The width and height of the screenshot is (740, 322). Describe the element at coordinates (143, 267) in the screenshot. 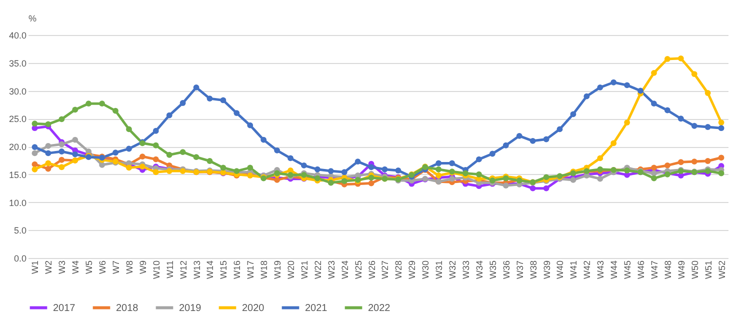

I see `x-tick-label: W9` at that location.